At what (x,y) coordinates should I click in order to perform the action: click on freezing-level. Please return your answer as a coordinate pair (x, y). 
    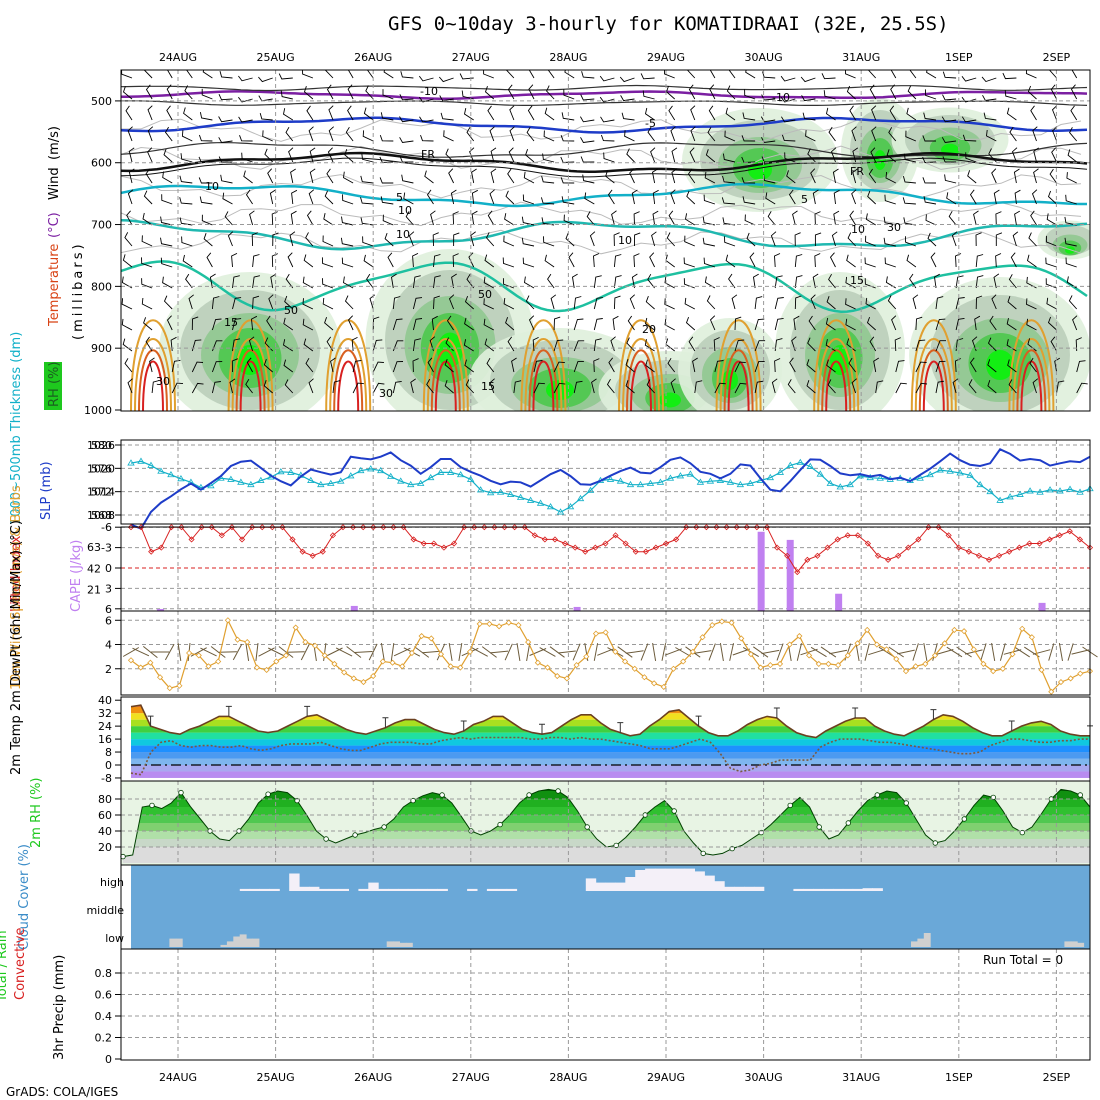
    Looking at the image, I should click on (604, 162).